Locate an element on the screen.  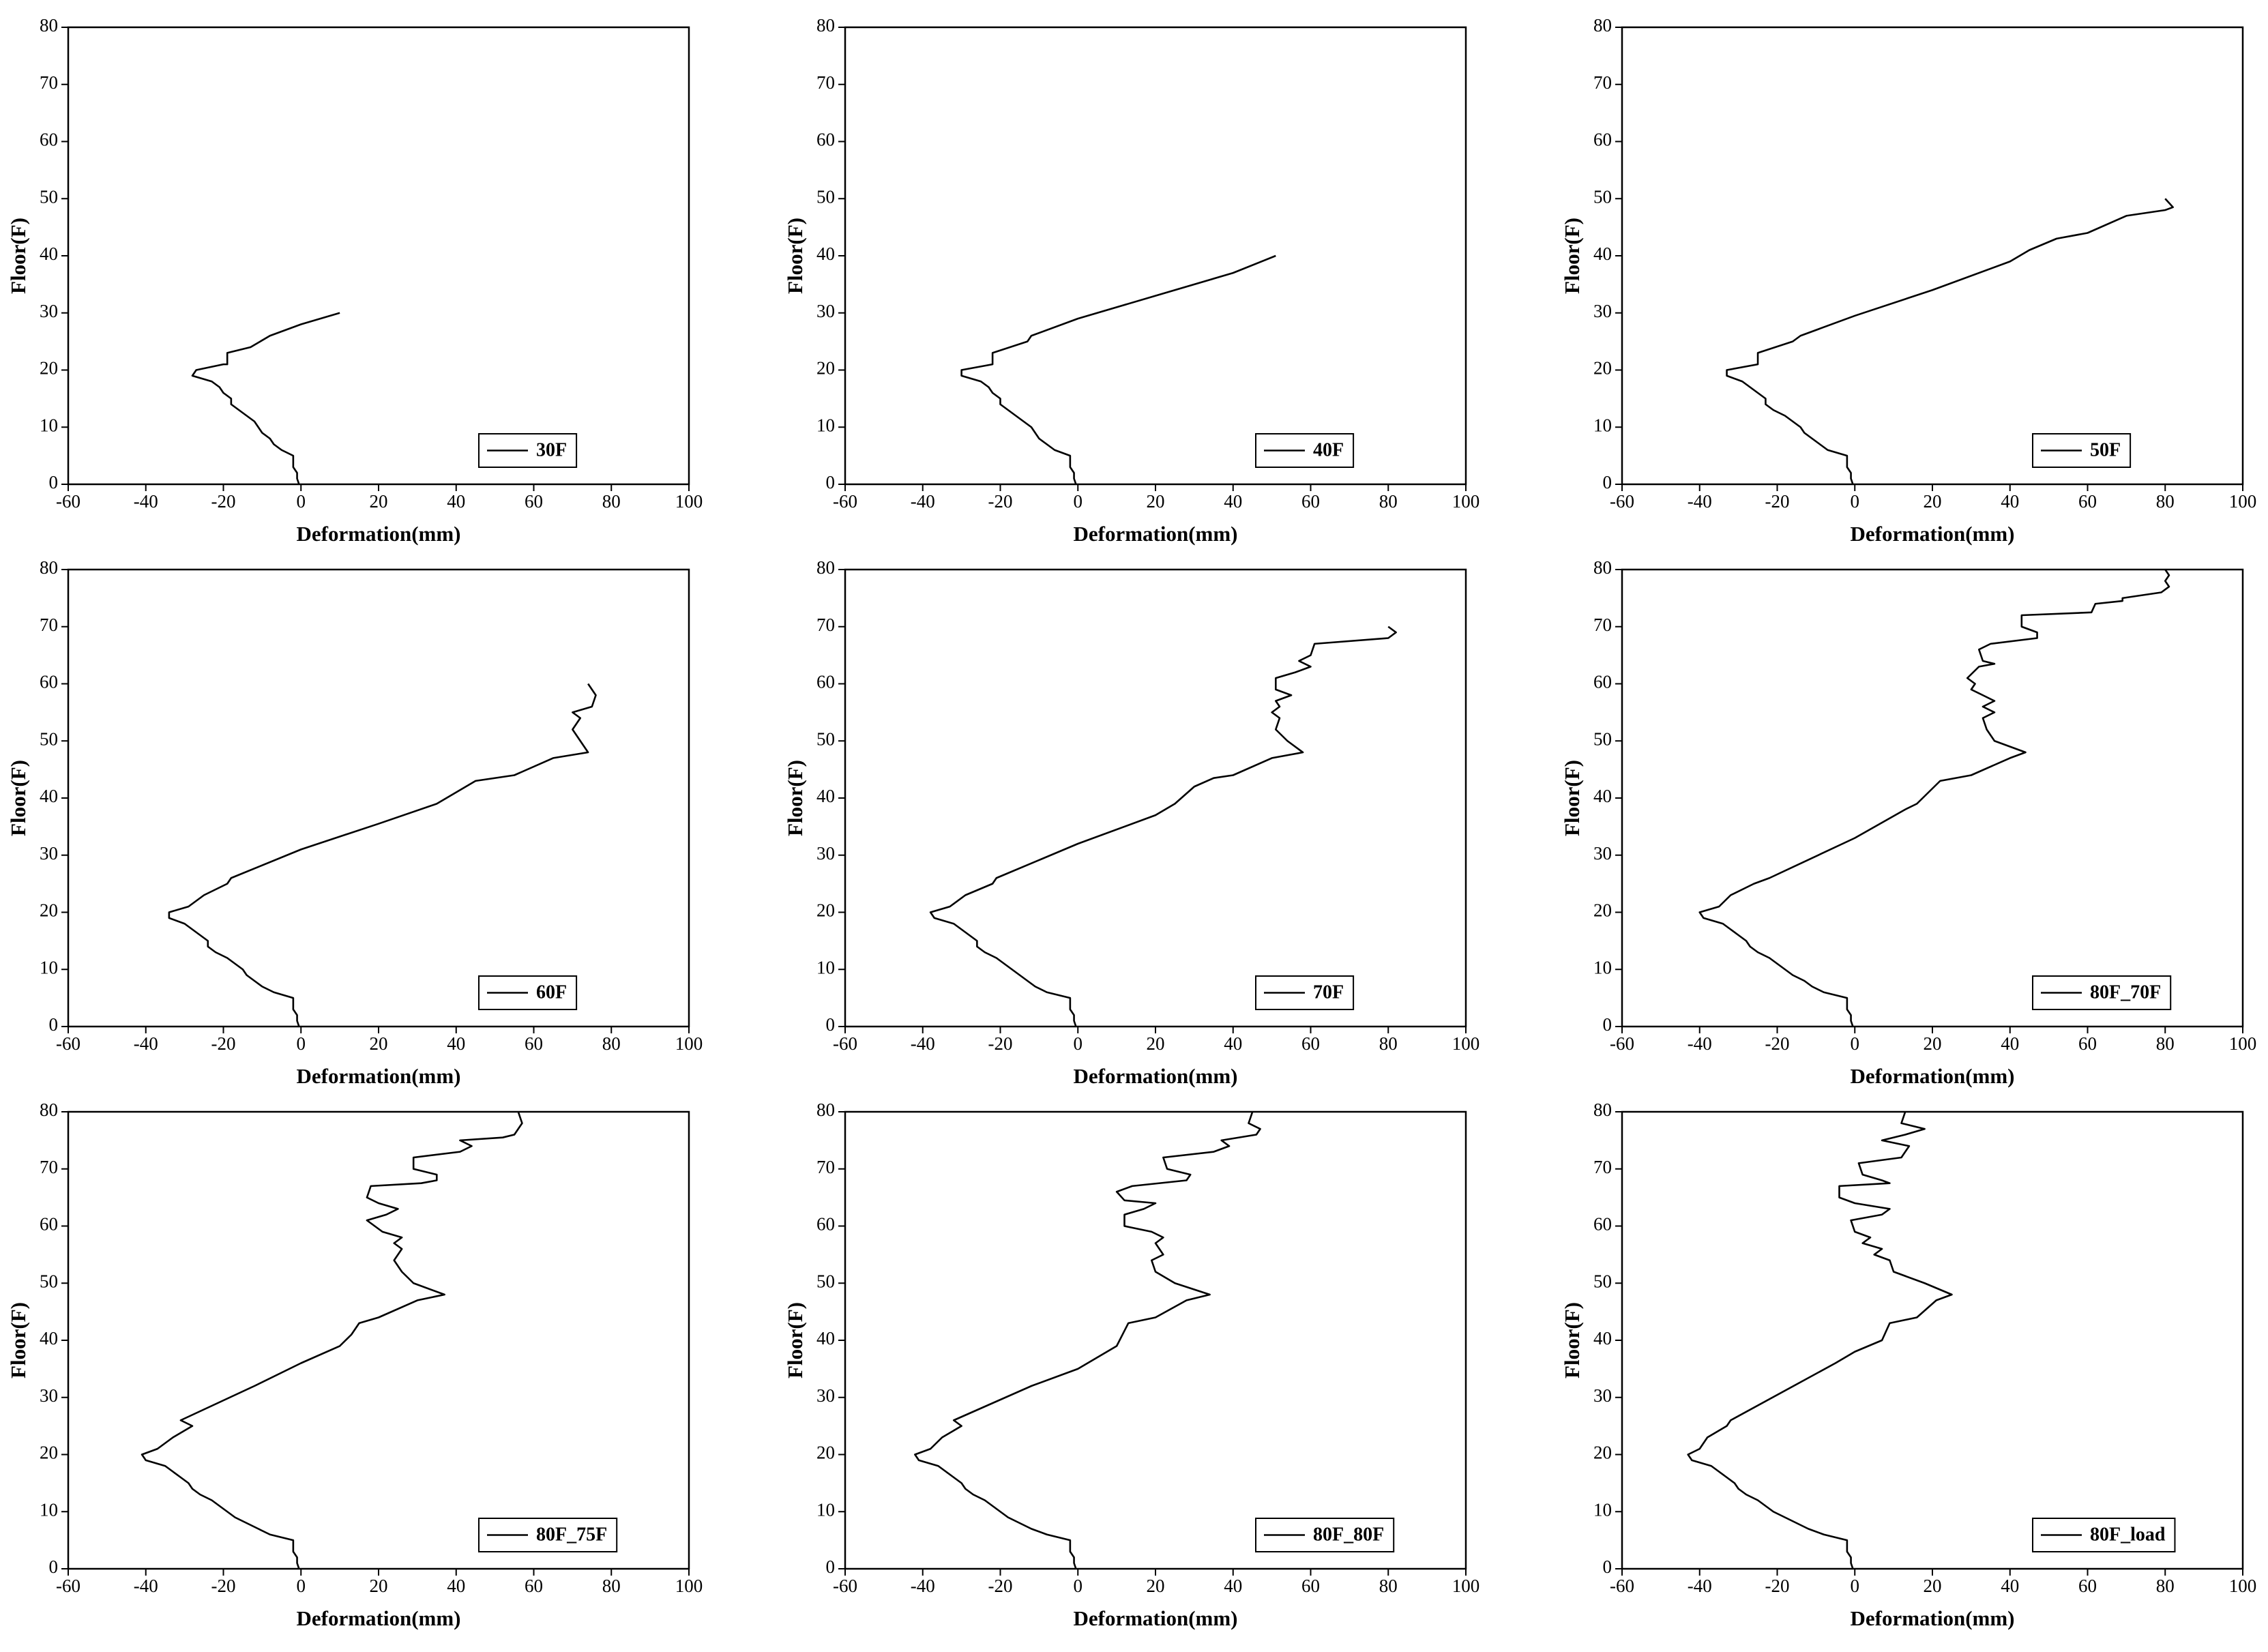
legend-label: 70F is located at coordinates (1328, 993).